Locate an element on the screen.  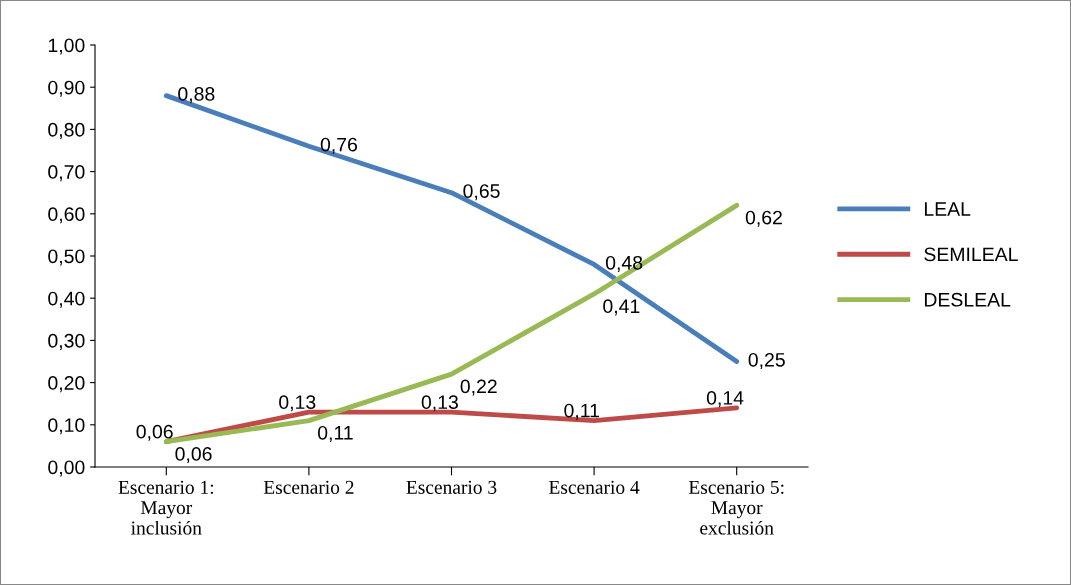
legend-label: DESLEAL is located at coordinates (967, 299).